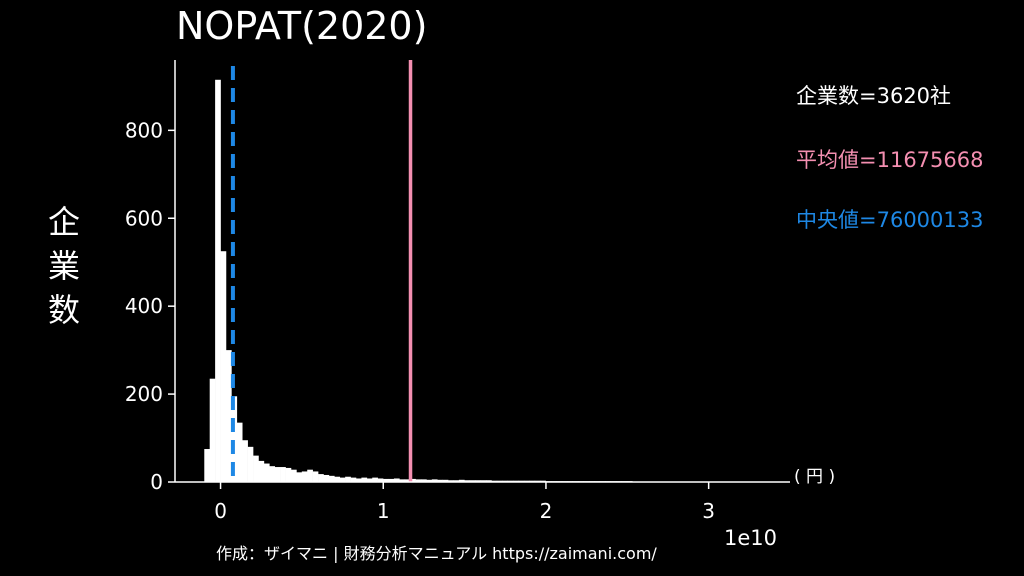 Image resolution: width=1024 pixels, height=576 pixels. Describe the element at coordinates (890, 160) in the screenshot. I see `mean-stat: 平均値=11675668` at that location.